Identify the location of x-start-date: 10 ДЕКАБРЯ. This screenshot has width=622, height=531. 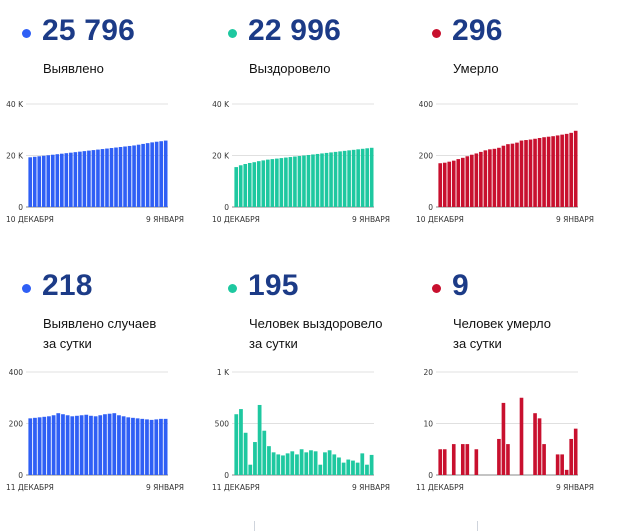
(236, 219).